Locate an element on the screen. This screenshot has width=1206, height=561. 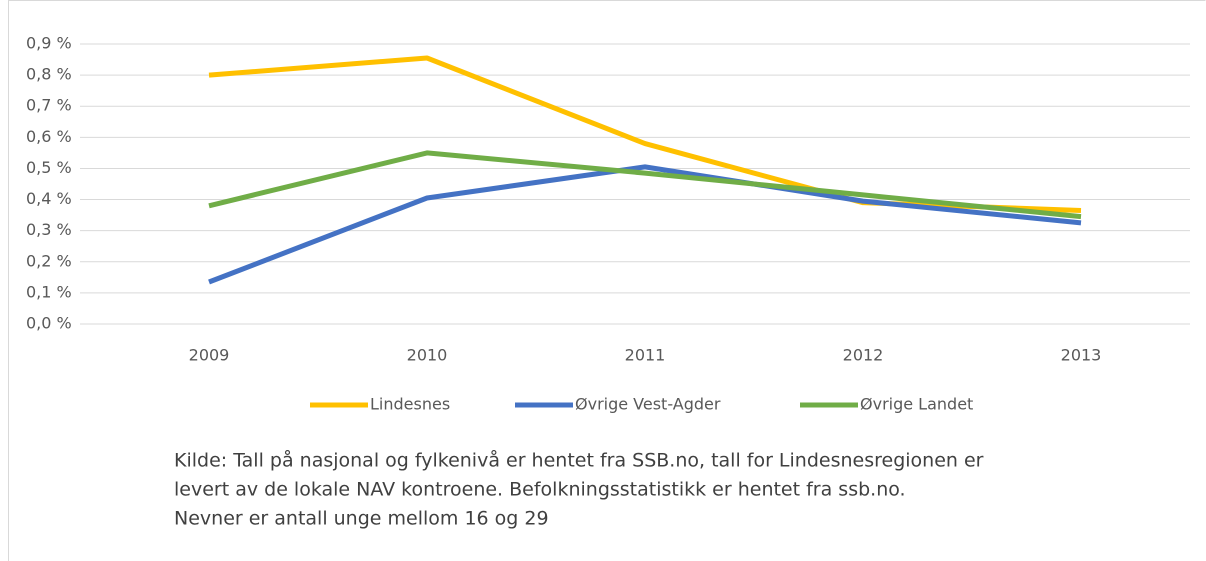
legend-label: Øvrige Vest-Agder is located at coordinates (648, 404).